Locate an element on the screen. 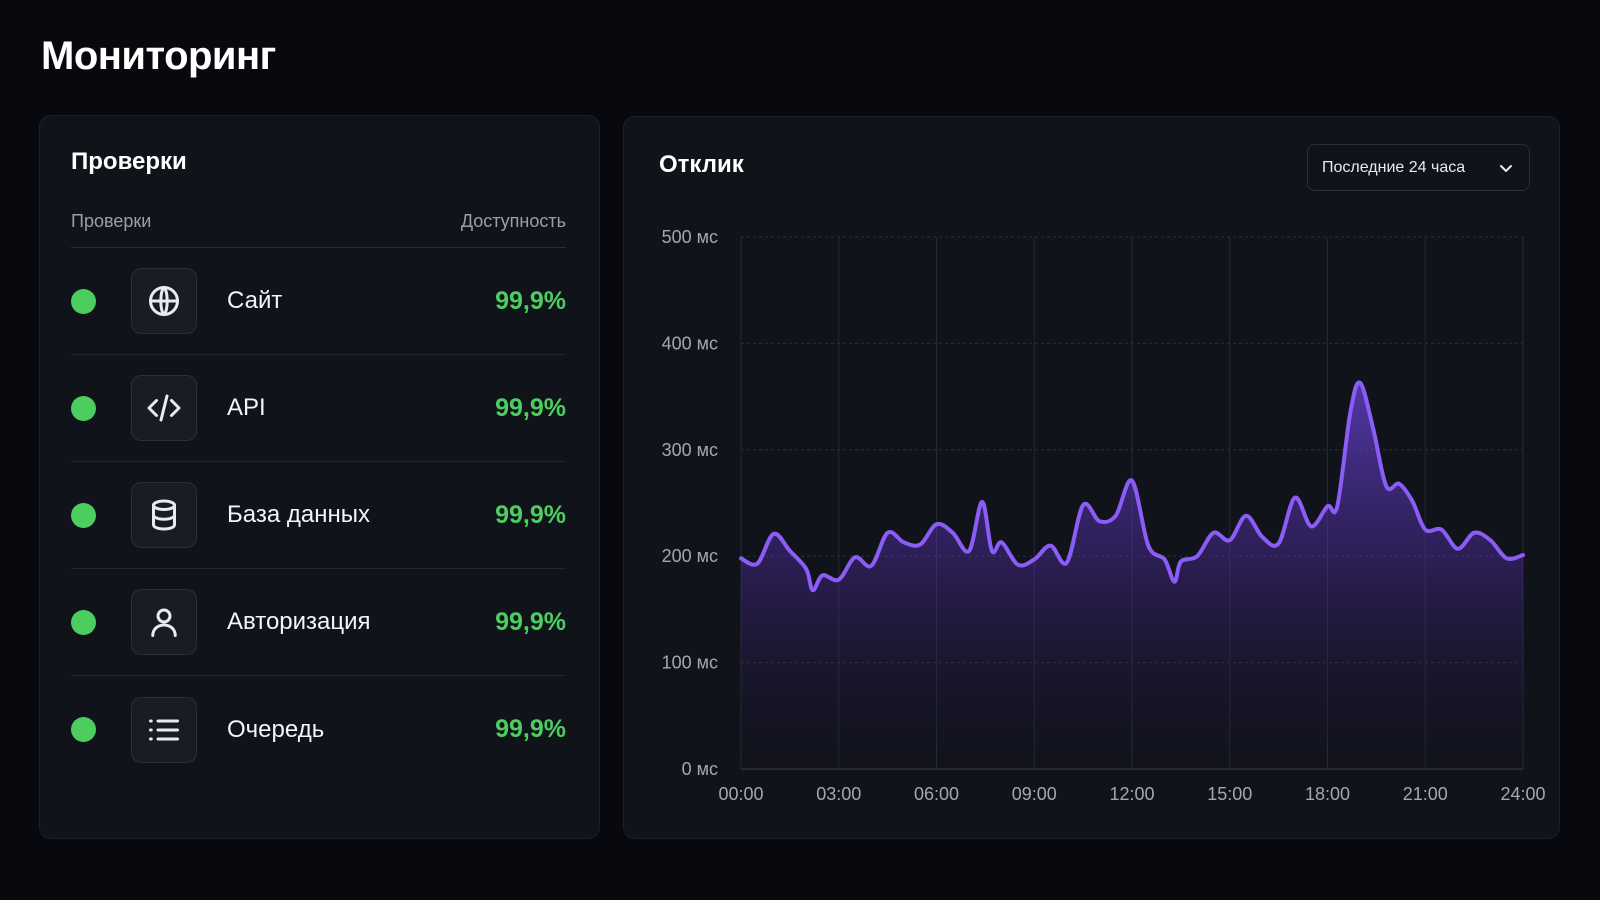  x-tick-label: 09:00 is located at coordinates (1034, 794).